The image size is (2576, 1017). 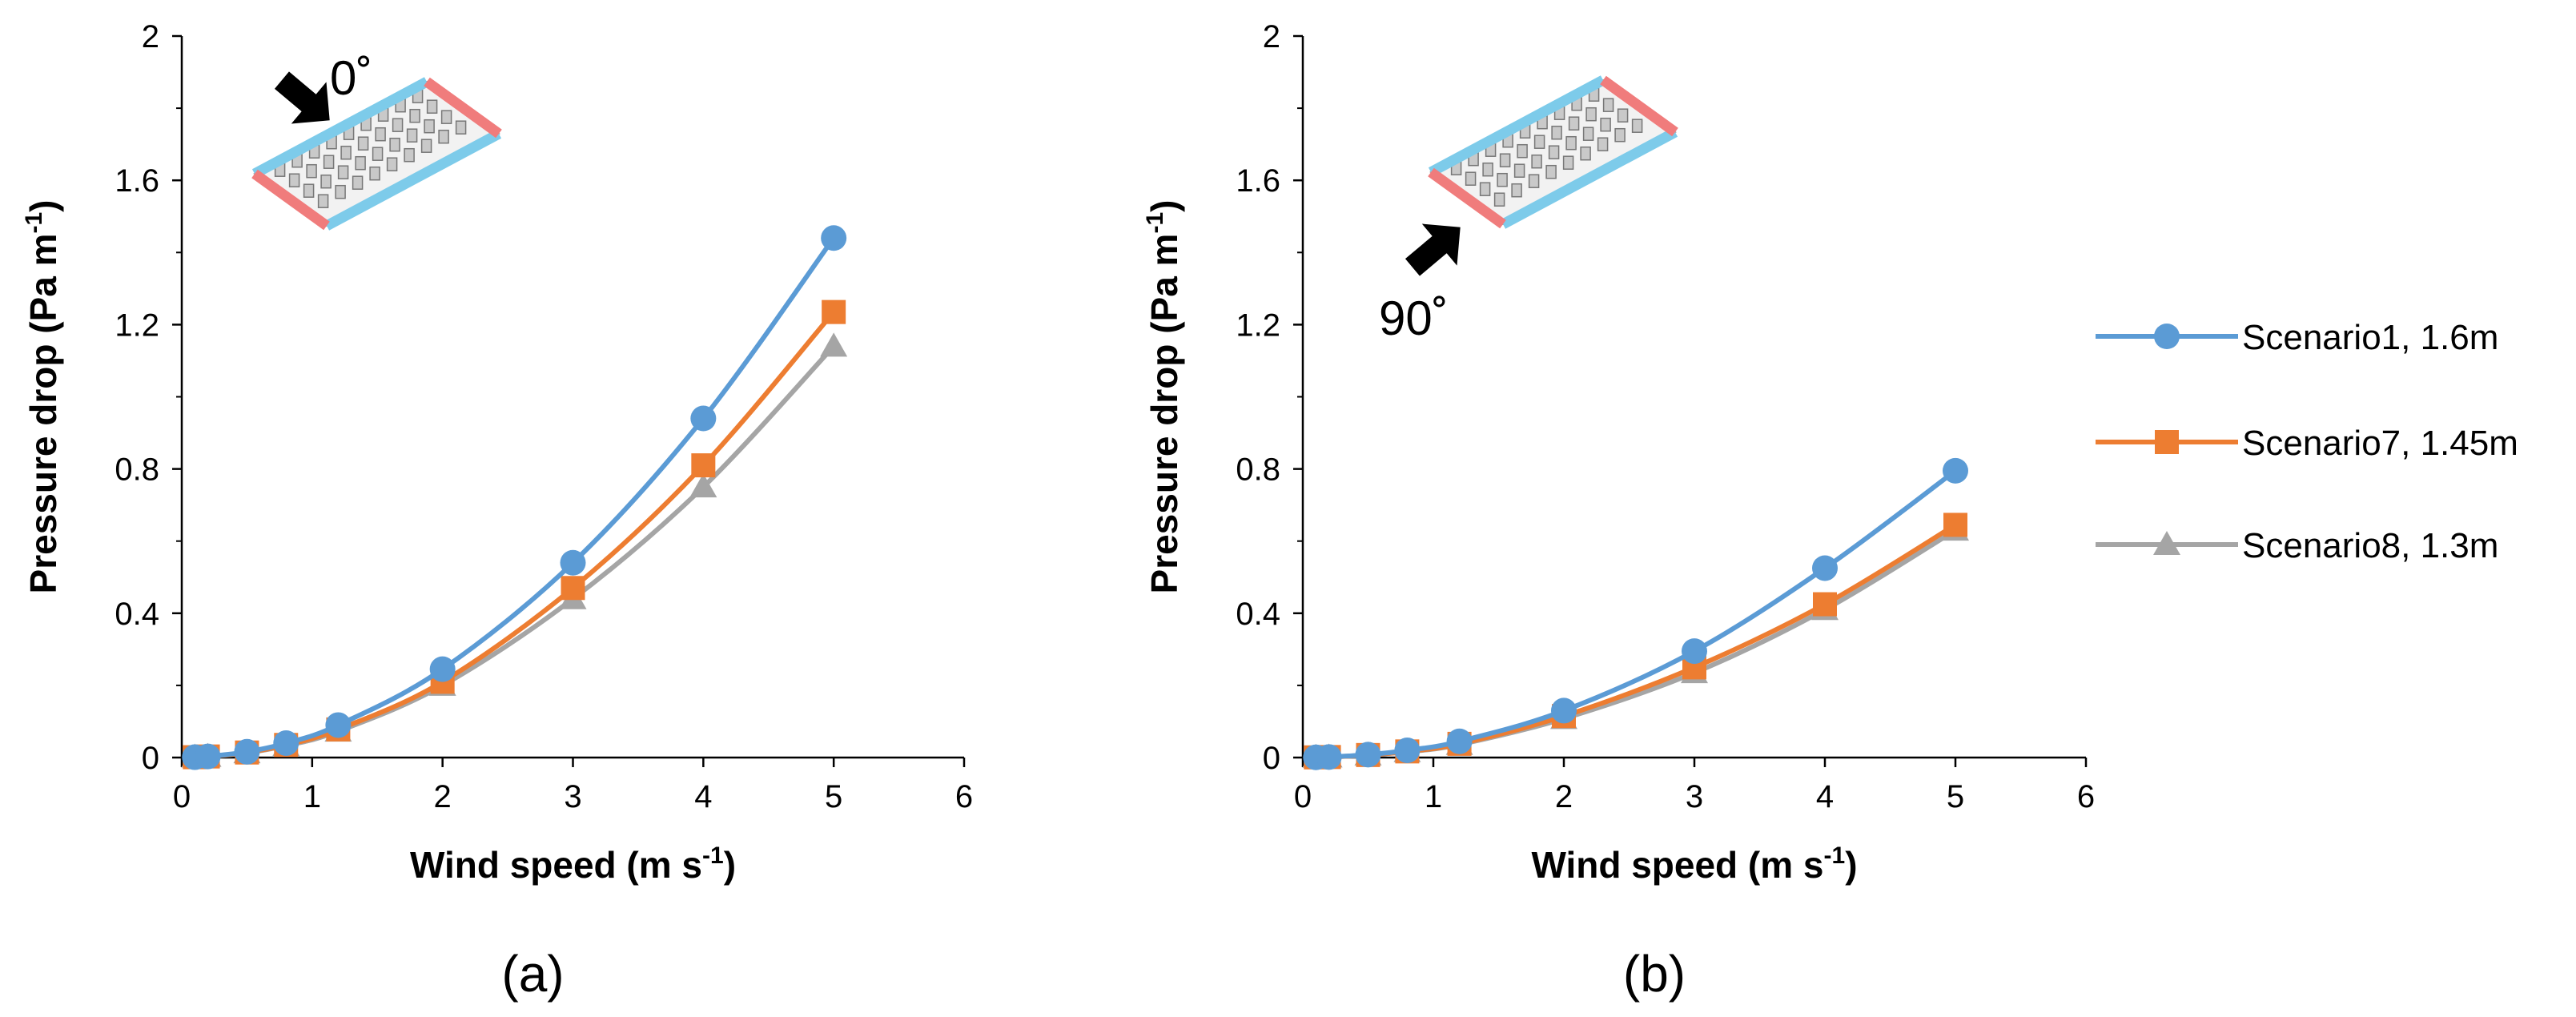 What do you see at coordinates (1414, 318) in the screenshot?
I see `inset-angle-label: 90˚` at bounding box center [1414, 318].